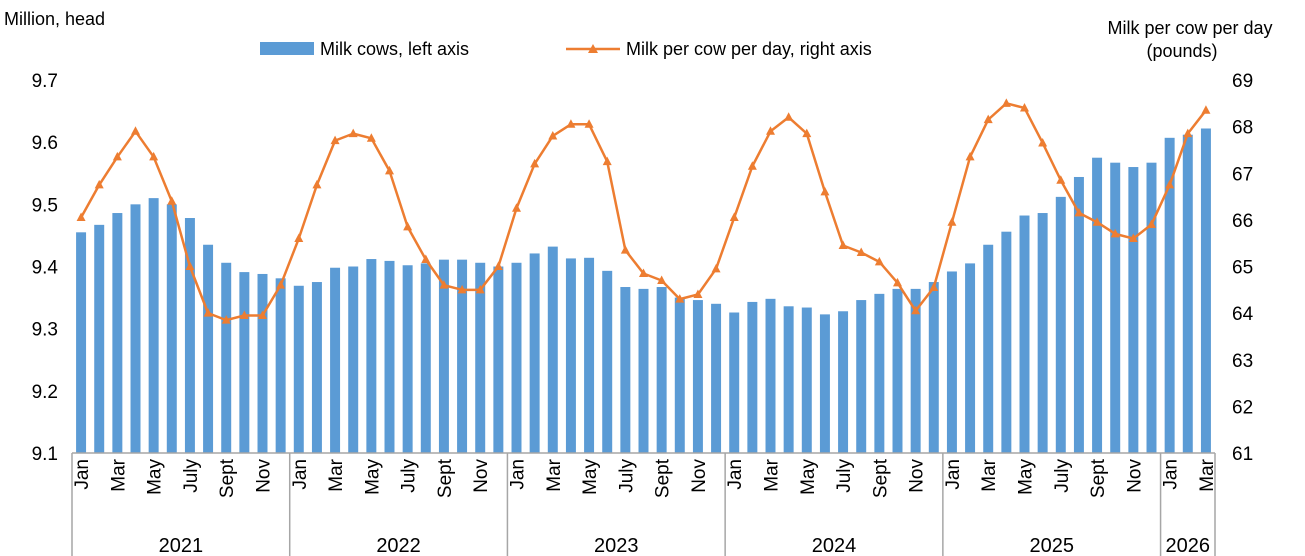  Describe the element at coordinates (45, 205) in the screenshot. I see `left-tick-label: 9.5` at that location.